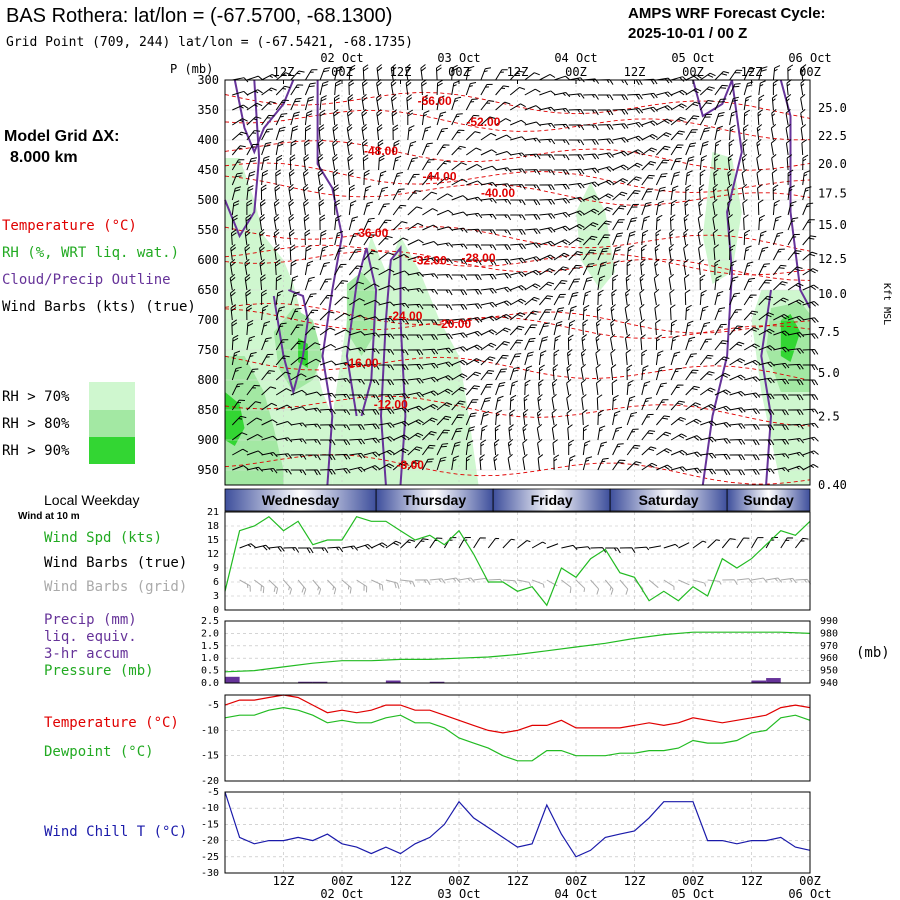  Describe the element at coordinates (269, 422) in the screenshot. I see `profile-barb-7.5-875` at that location.